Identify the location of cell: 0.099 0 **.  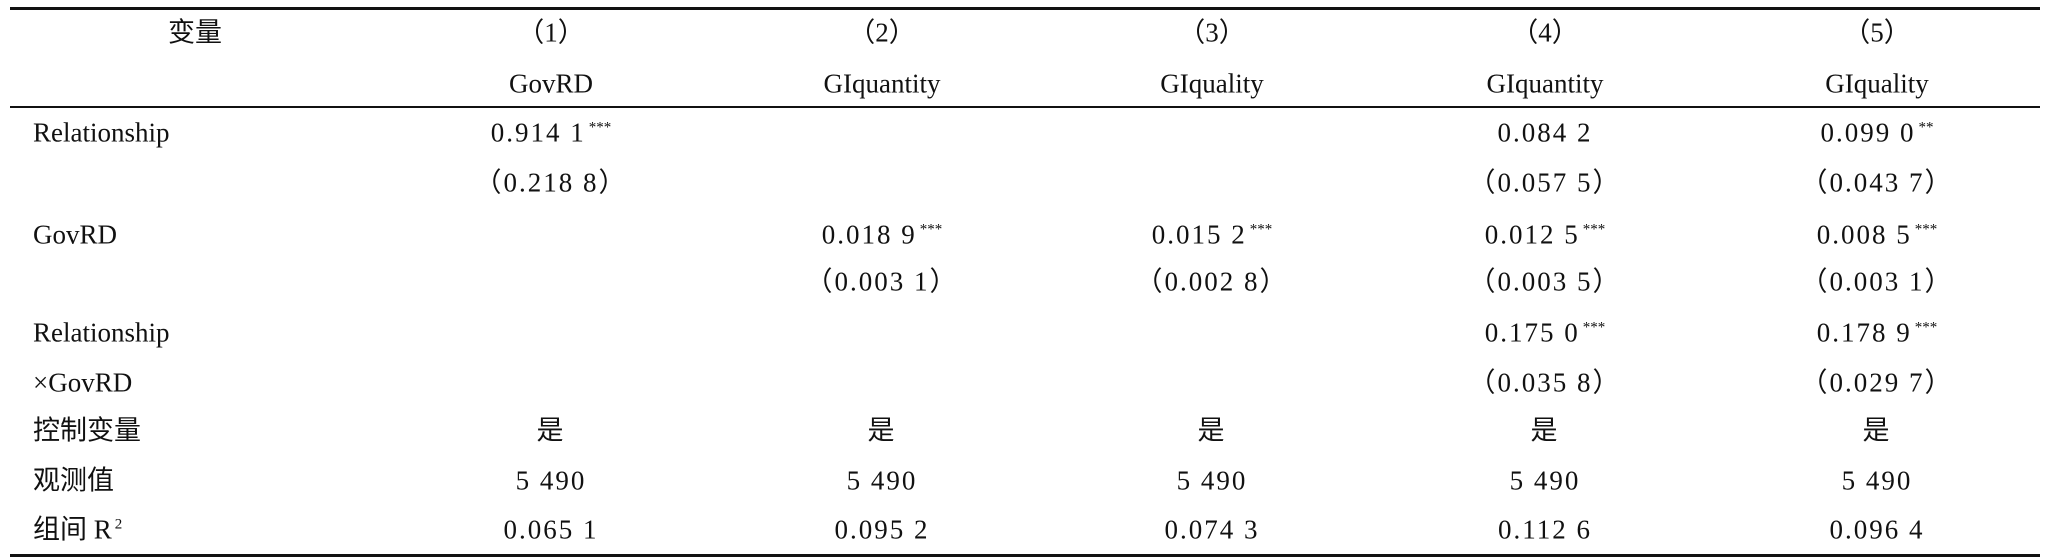
(1877, 132).